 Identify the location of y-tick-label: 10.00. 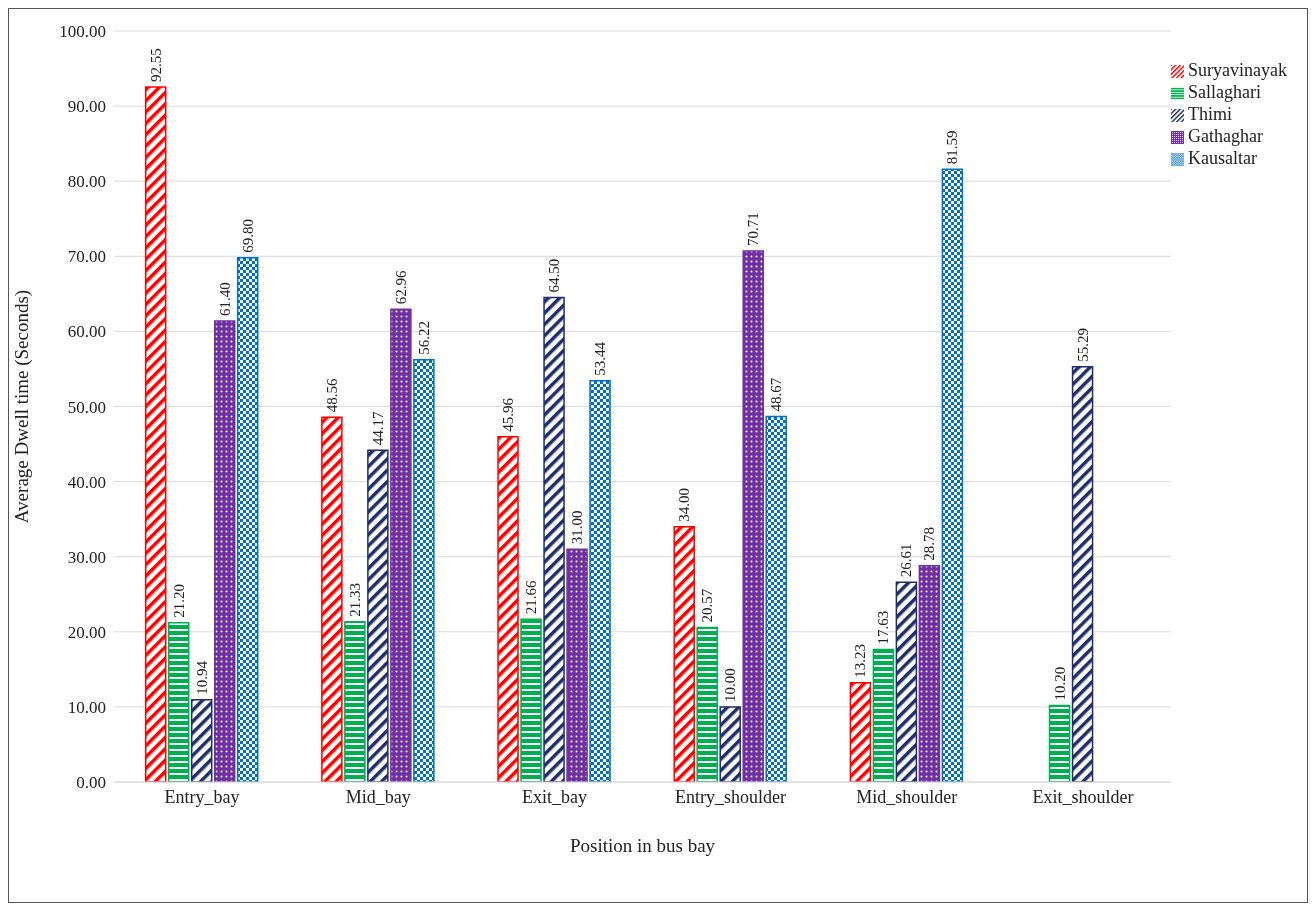
(86, 707).